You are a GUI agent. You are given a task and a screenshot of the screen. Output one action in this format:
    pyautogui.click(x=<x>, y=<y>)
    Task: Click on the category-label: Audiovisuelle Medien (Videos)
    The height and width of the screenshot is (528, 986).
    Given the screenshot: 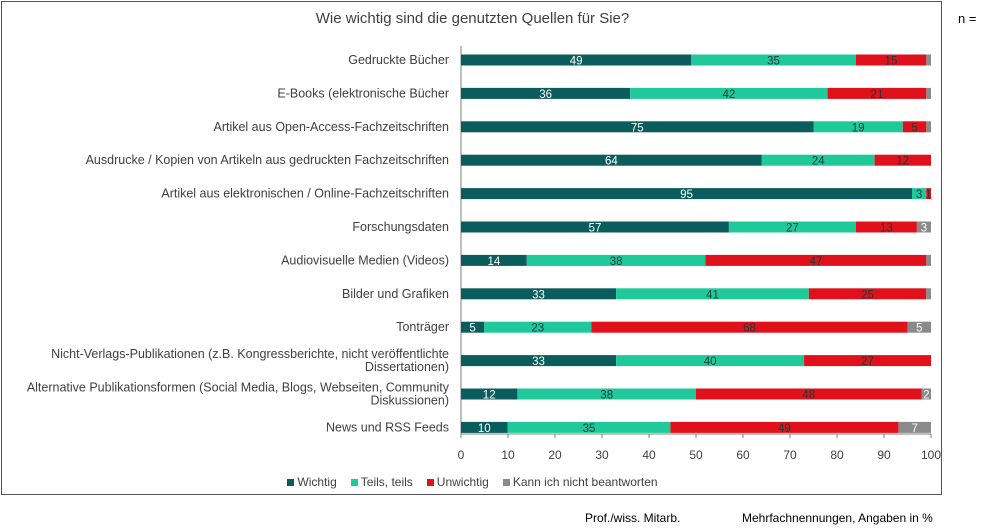 What is the action you would take?
    pyautogui.click(x=365, y=260)
    